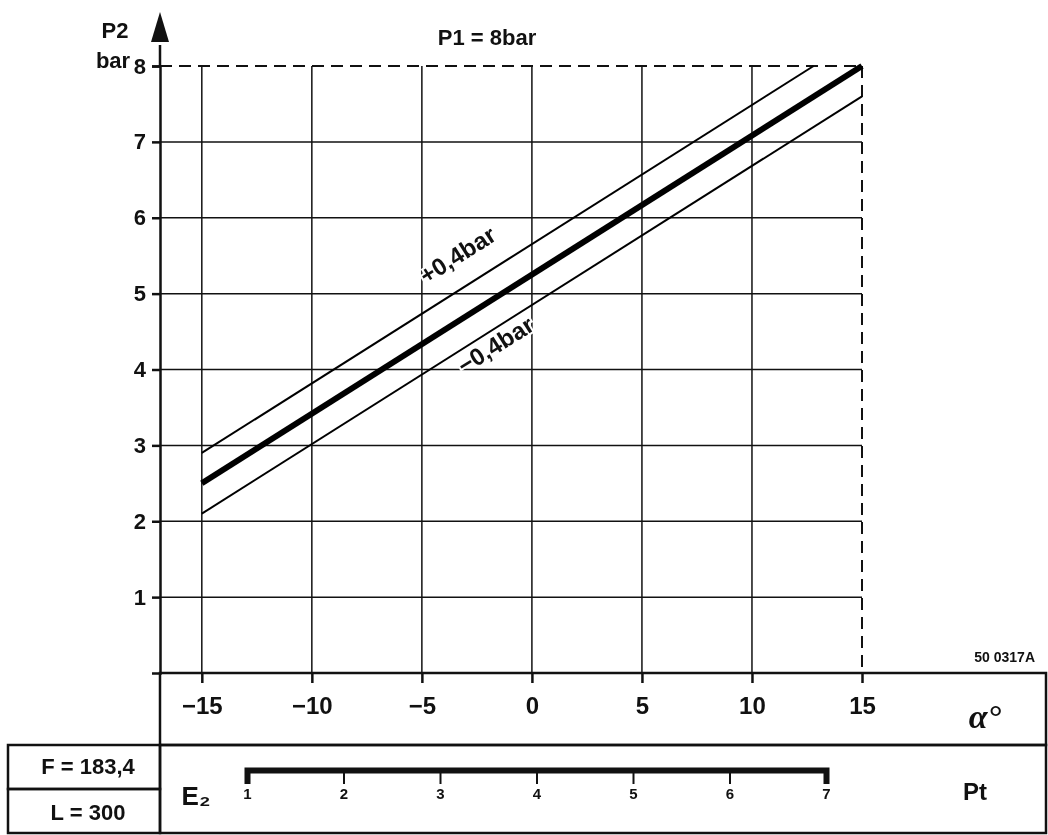 The image size is (1048, 835). What do you see at coordinates (139, 66) in the screenshot?
I see `y-tick-label: 8` at bounding box center [139, 66].